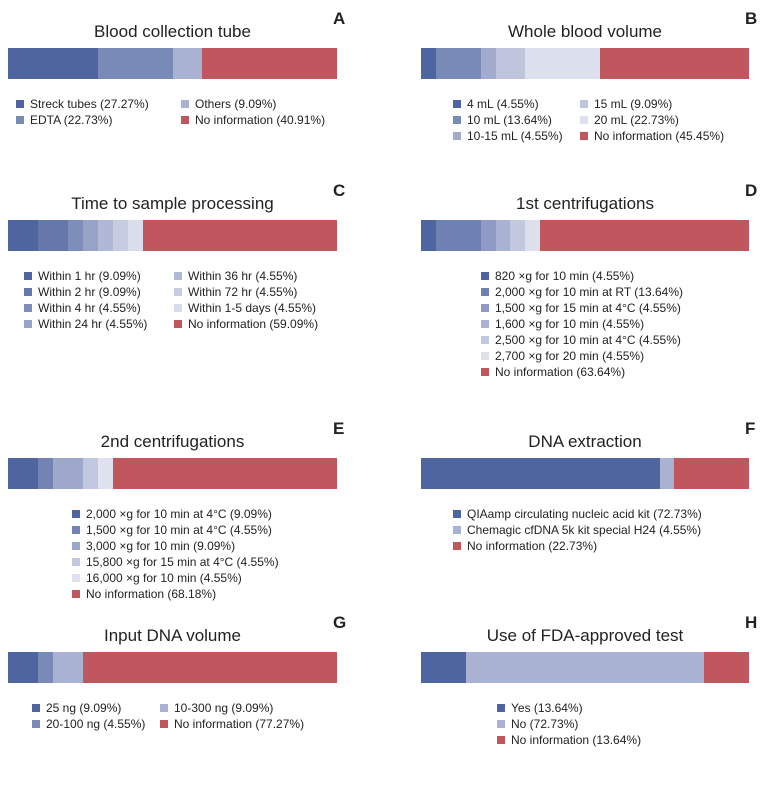 This screenshot has height=785, width=773. Describe the element at coordinates (532, 235) in the screenshot. I see `bar-segment-2-700-g-for-20-min` at that location.